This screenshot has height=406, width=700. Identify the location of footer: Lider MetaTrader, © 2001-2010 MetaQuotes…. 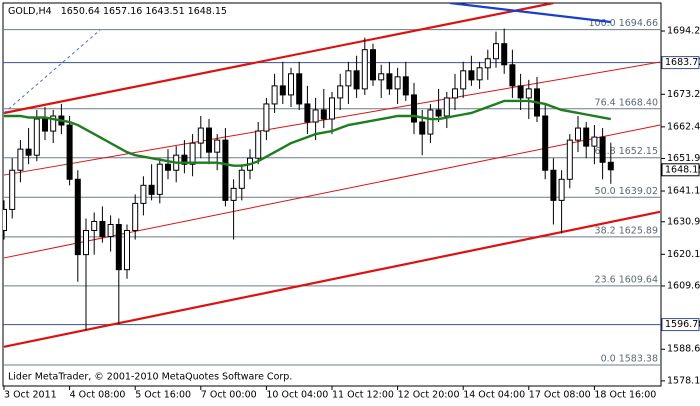
(150, 377).